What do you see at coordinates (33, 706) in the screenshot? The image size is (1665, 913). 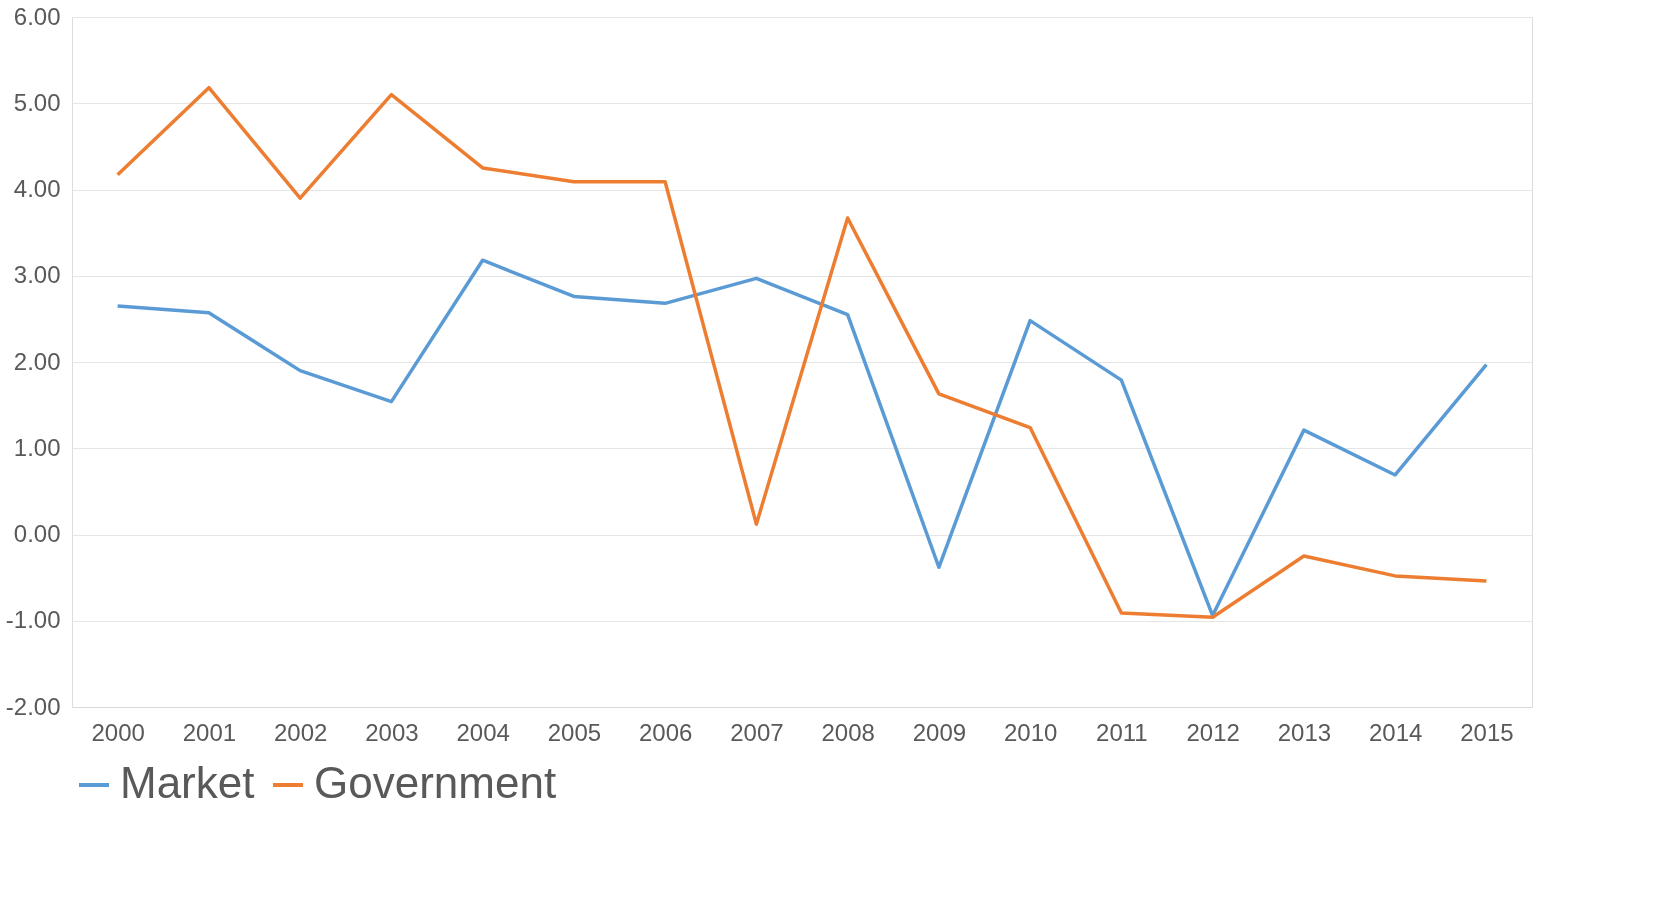 I see `y-tick-label: -2.00` at bounding box center [33, 706].